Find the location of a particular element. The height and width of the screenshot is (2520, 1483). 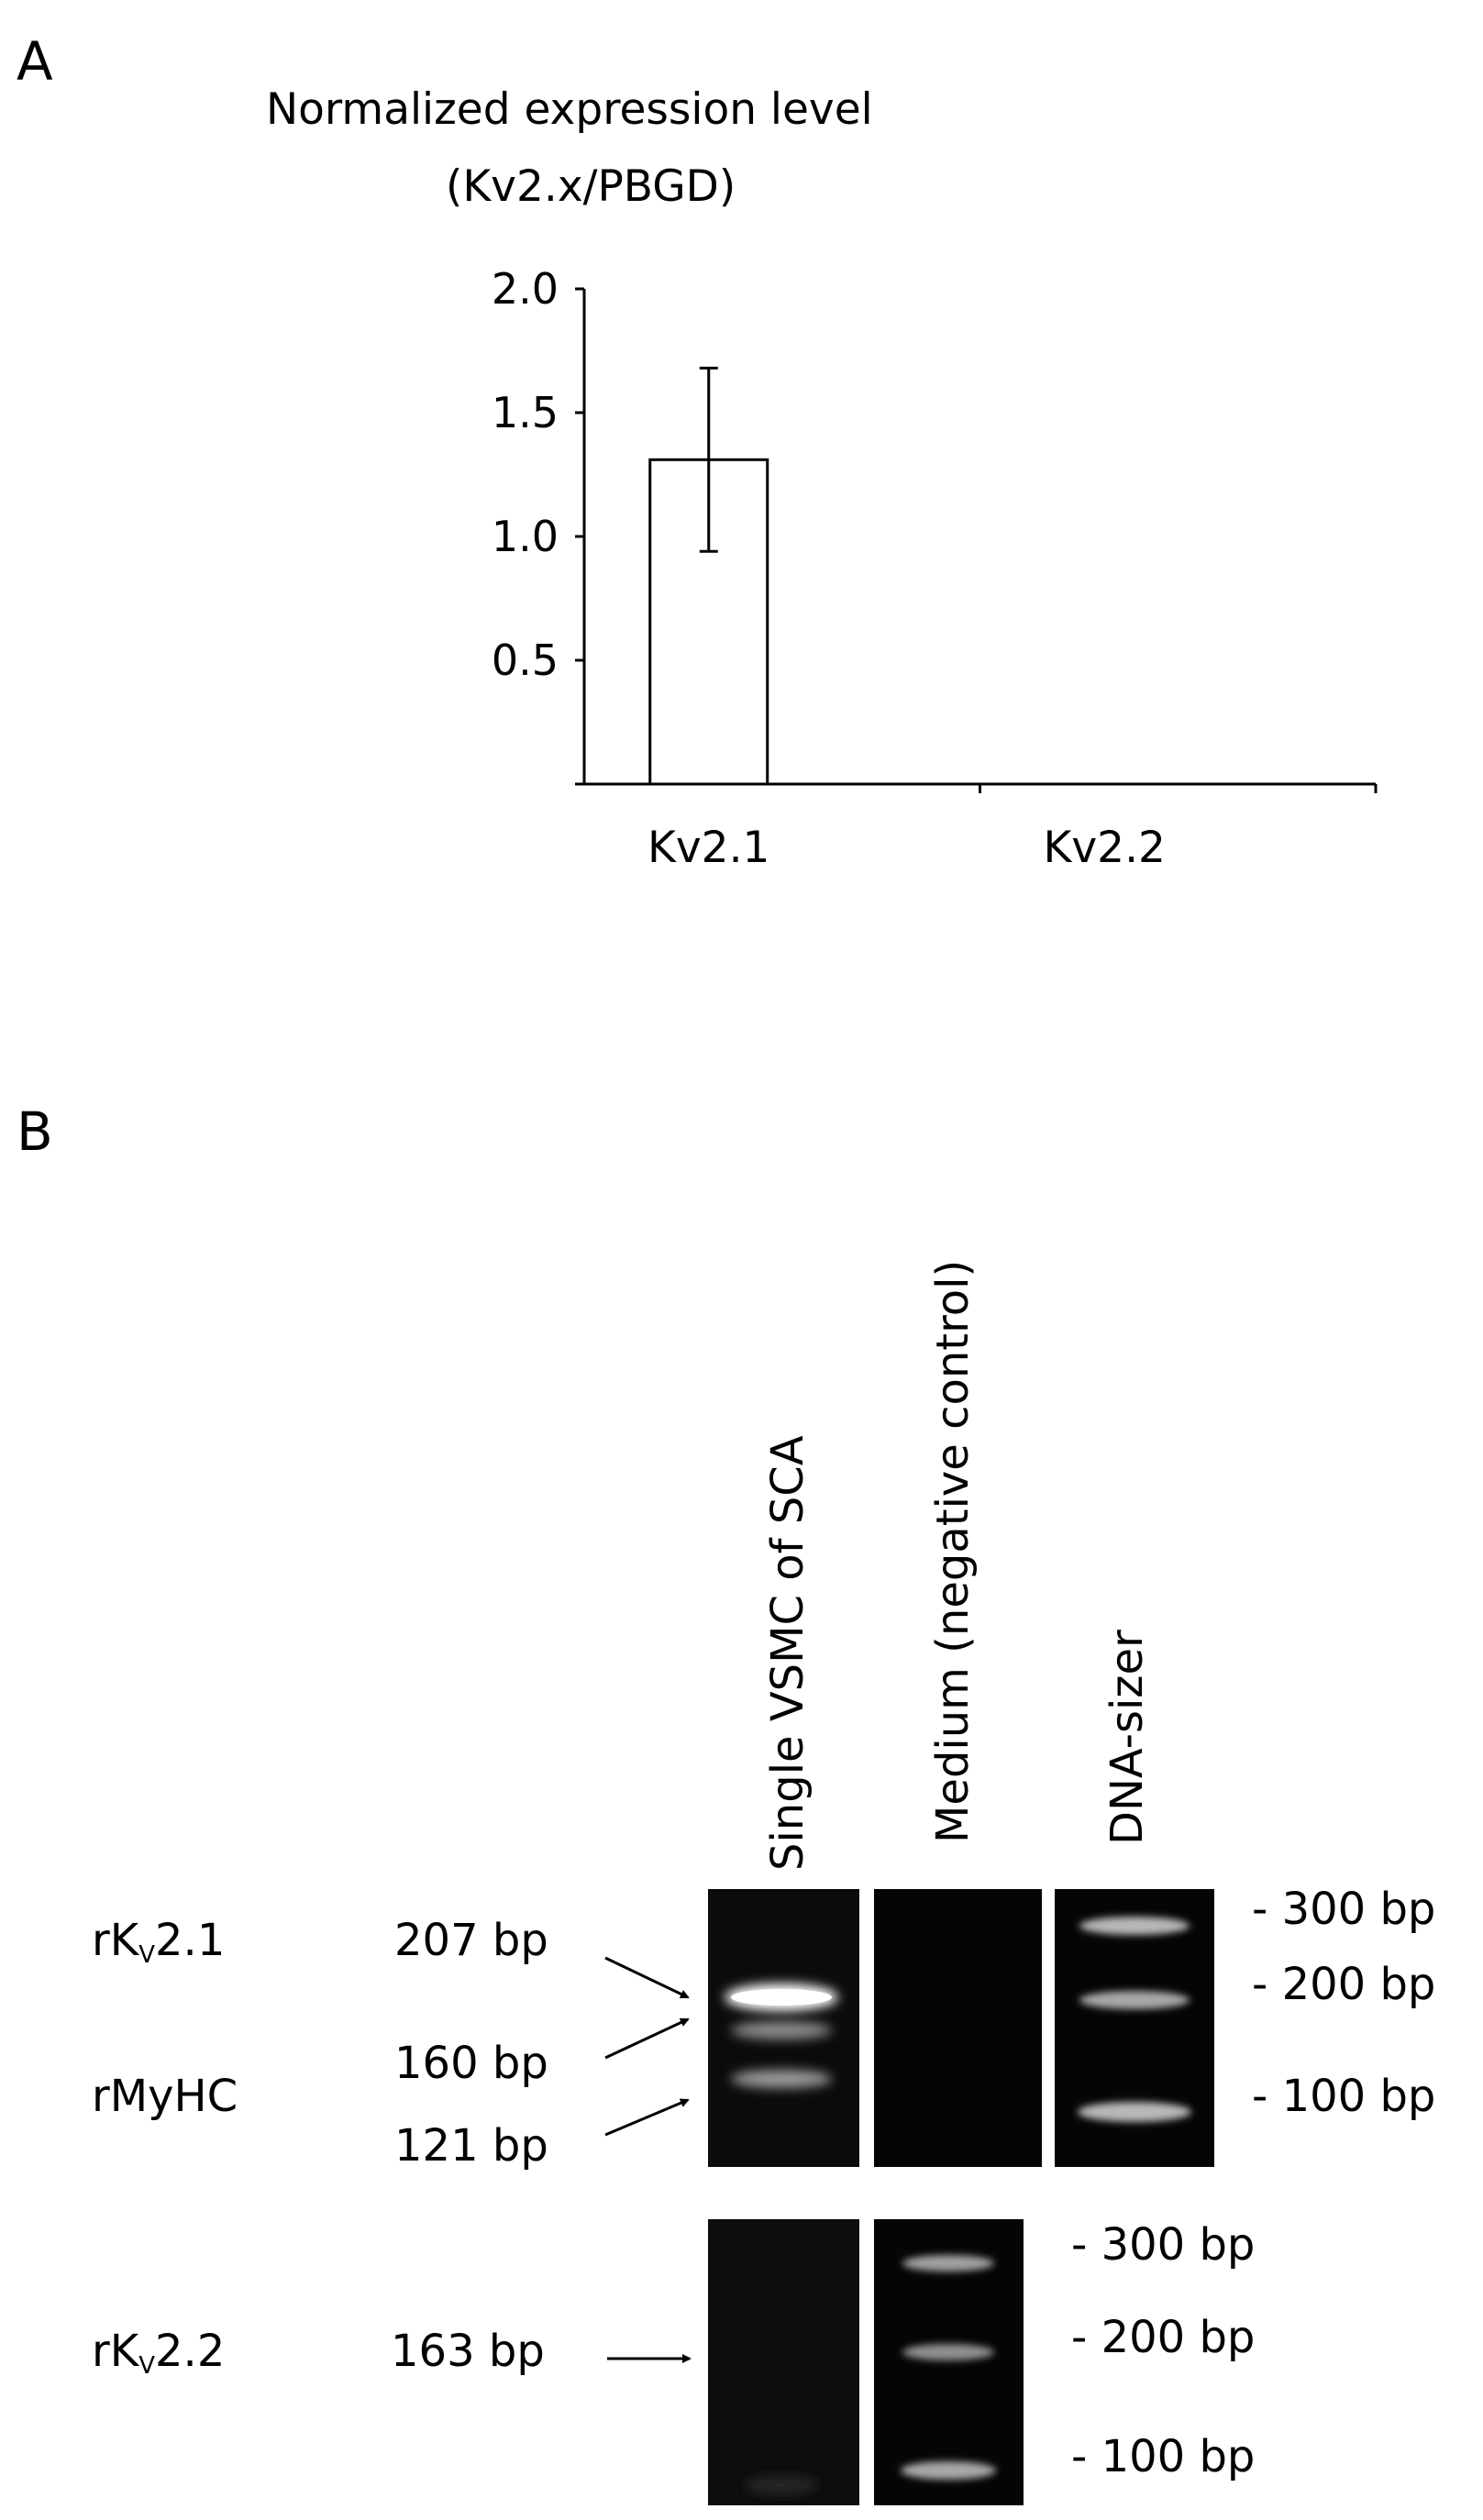

marker-bottom-100: - 100 bp is located at coordinates (1163, 2456).